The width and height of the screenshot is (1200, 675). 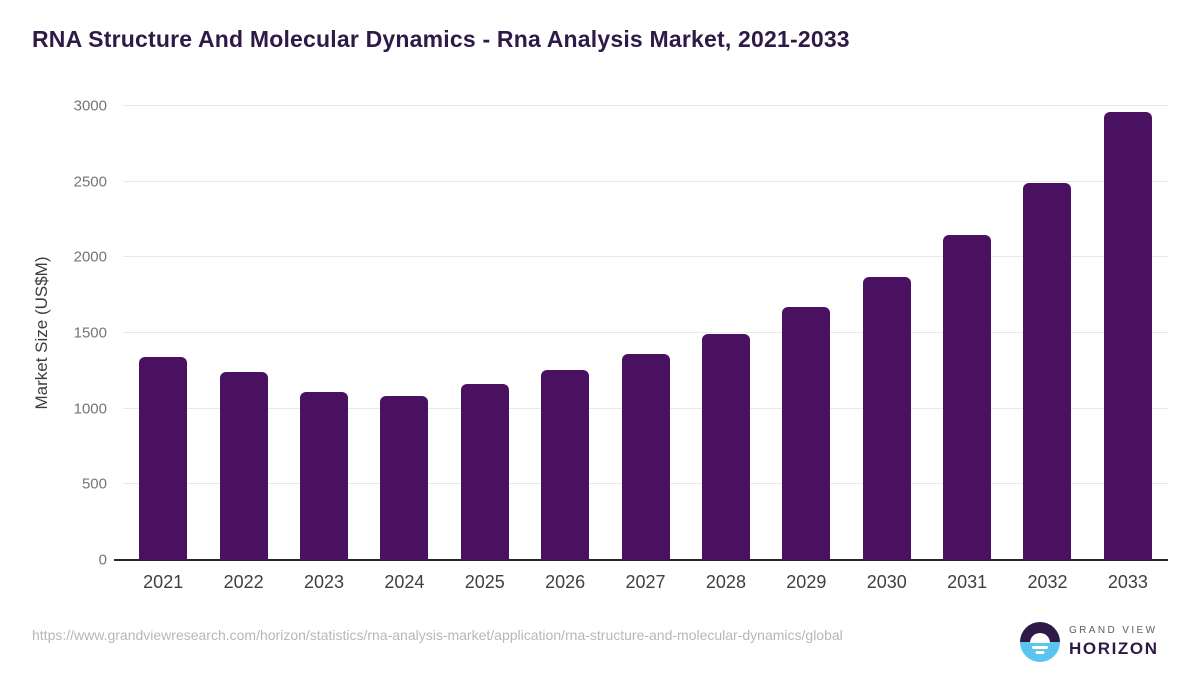 What do you see at coordinates (163, 458) in the screenshot?
I see `bar-2021` at bounding box center [163, 458].